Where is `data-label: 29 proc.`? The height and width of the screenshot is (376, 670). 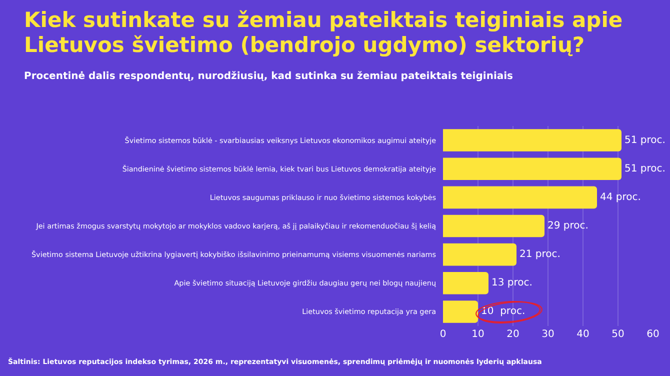
data-label: 29 proc. is located at coordinates (568, 226).